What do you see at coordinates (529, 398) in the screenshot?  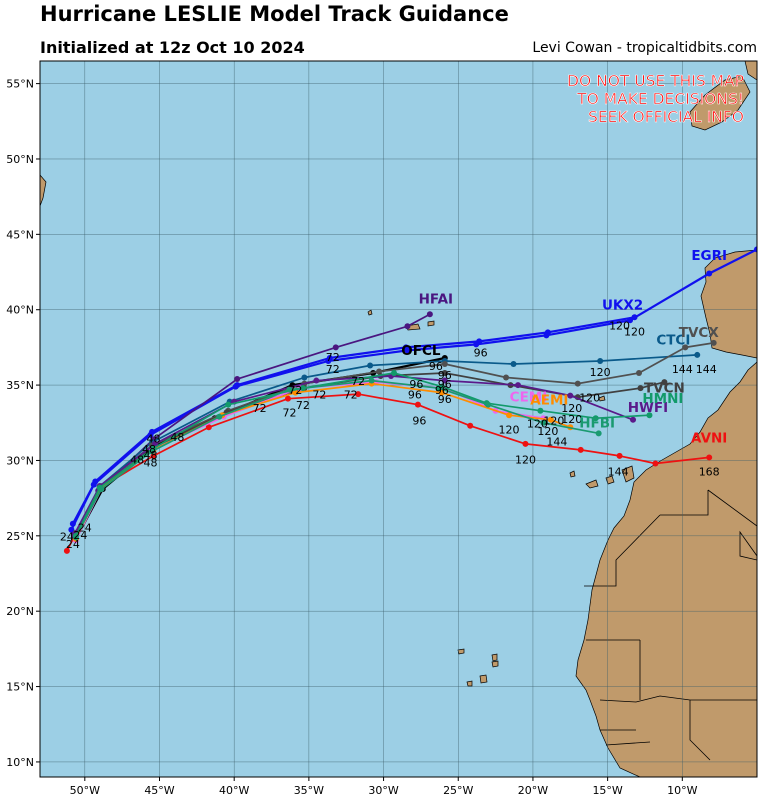 I see `model-label-cemi: CEMI` at bounding box center [529, 398].